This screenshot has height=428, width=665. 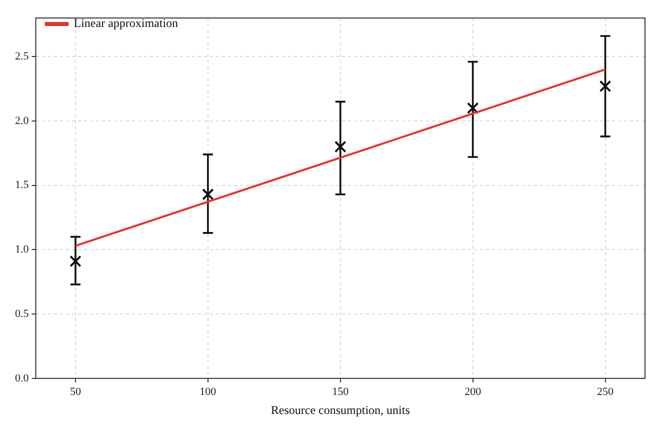 I want to click on y-tick-label: 2.0, so click(x=22, y=120).